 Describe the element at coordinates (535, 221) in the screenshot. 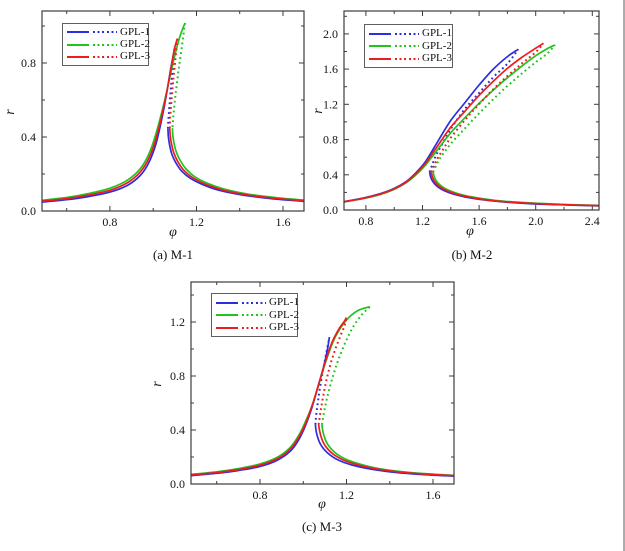

I see `x-tick-label: 2.0` at that location.